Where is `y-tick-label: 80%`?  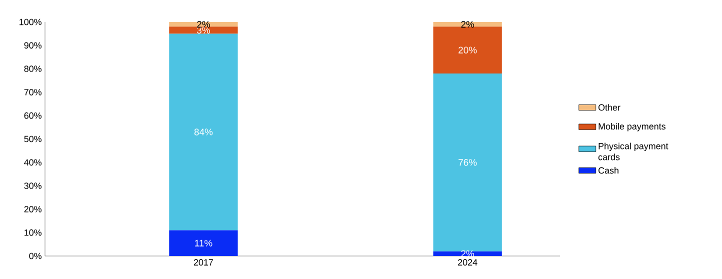
y-tick-label: 80% is located at coordinates (33, 69).